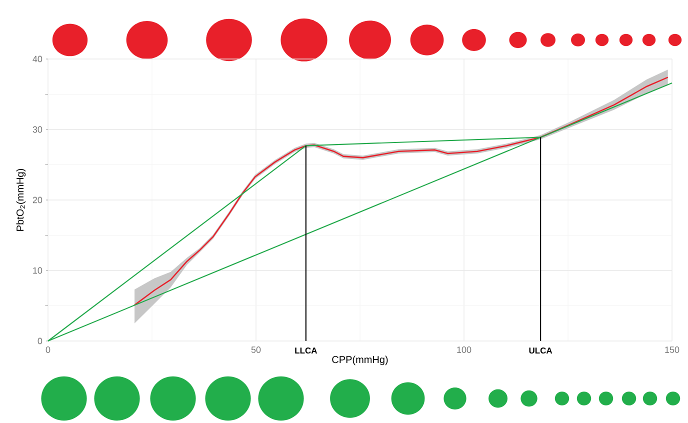 The width and height of the screenshot is (688, 423). I want to click on y-tick-label: 20, so click(37, 200).